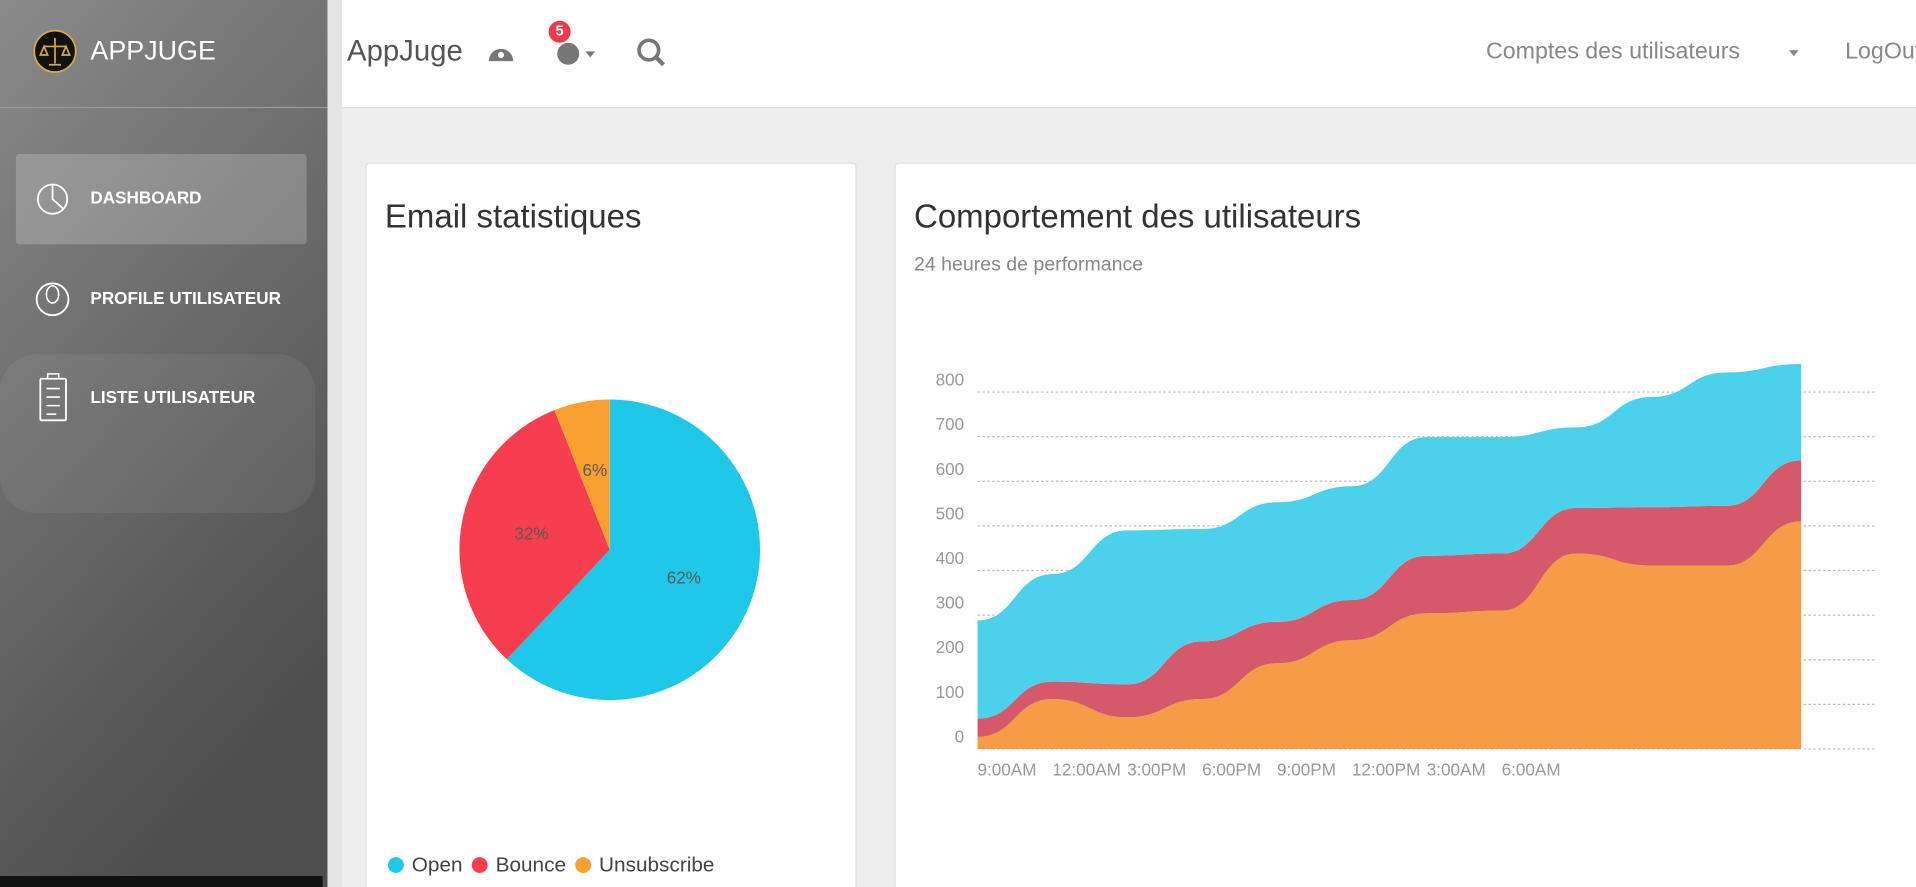  What do you see at coordinates (568, 53) in the screenshot?
I see `globe-icon` at bounding box center [568, 53].